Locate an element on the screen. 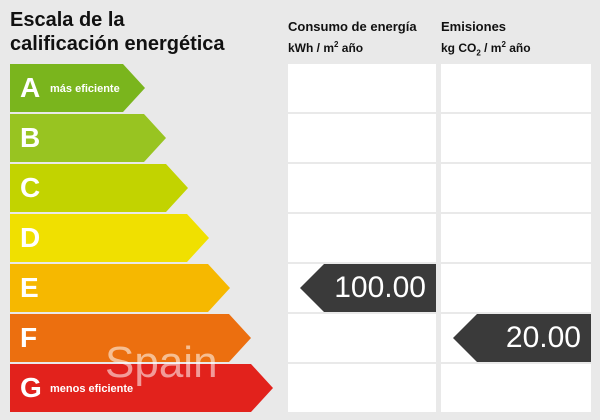 This screenshot has width=600, height=420. rating-arrow-d: D is located at coordinates (109, 238).